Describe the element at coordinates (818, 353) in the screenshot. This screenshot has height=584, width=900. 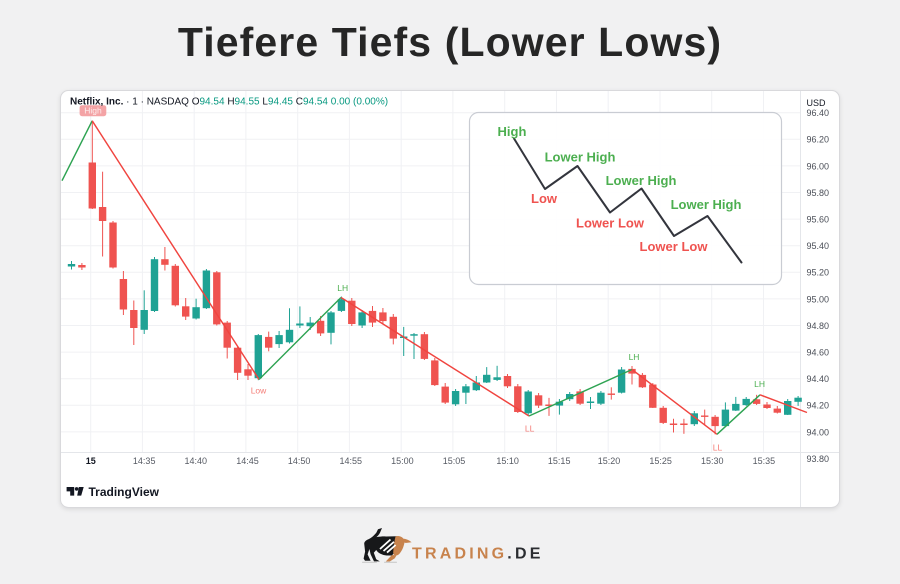
I see `svg-text: 94.60` at that location.